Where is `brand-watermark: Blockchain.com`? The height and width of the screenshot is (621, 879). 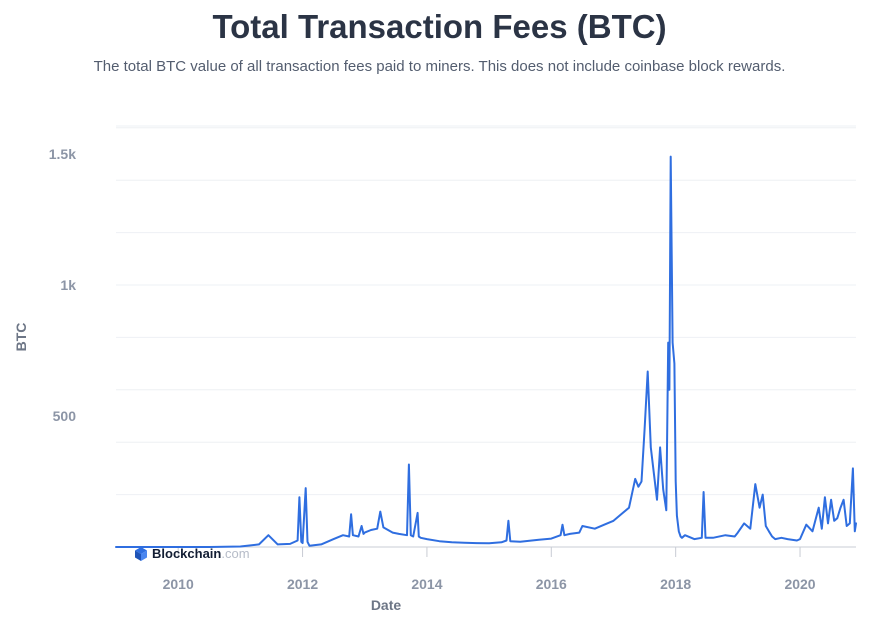
brand-watermark: Blockchain.com is located at coordinates (192, 553).